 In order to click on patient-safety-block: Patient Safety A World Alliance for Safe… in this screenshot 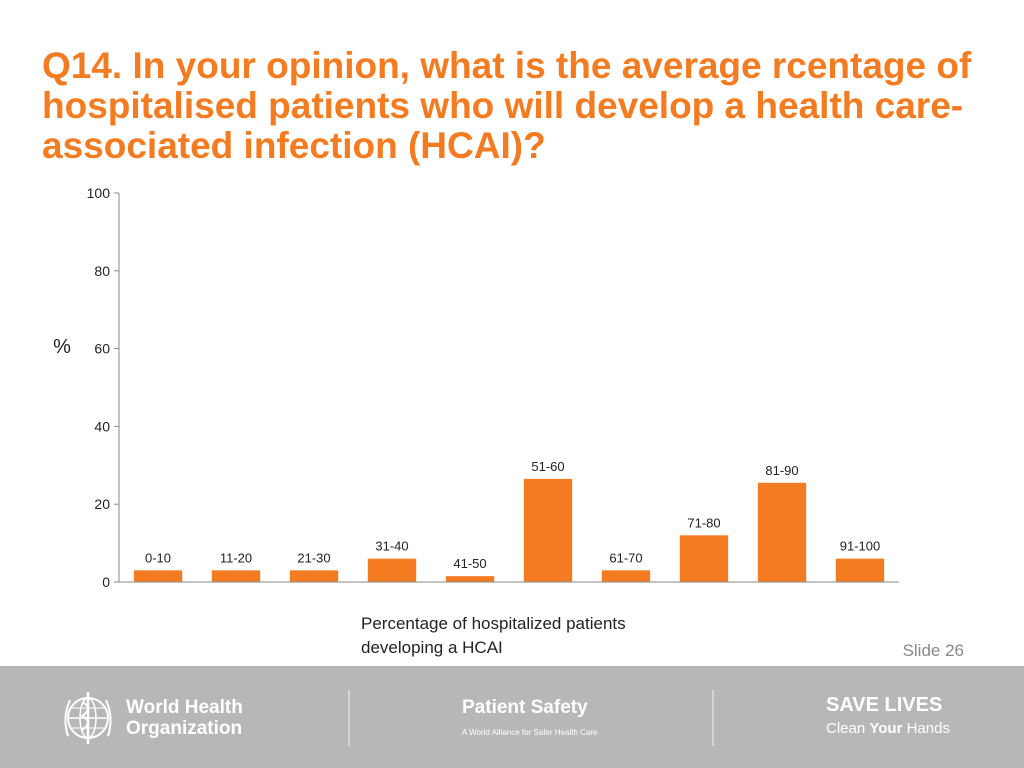, I will do `click(529, 717)`.